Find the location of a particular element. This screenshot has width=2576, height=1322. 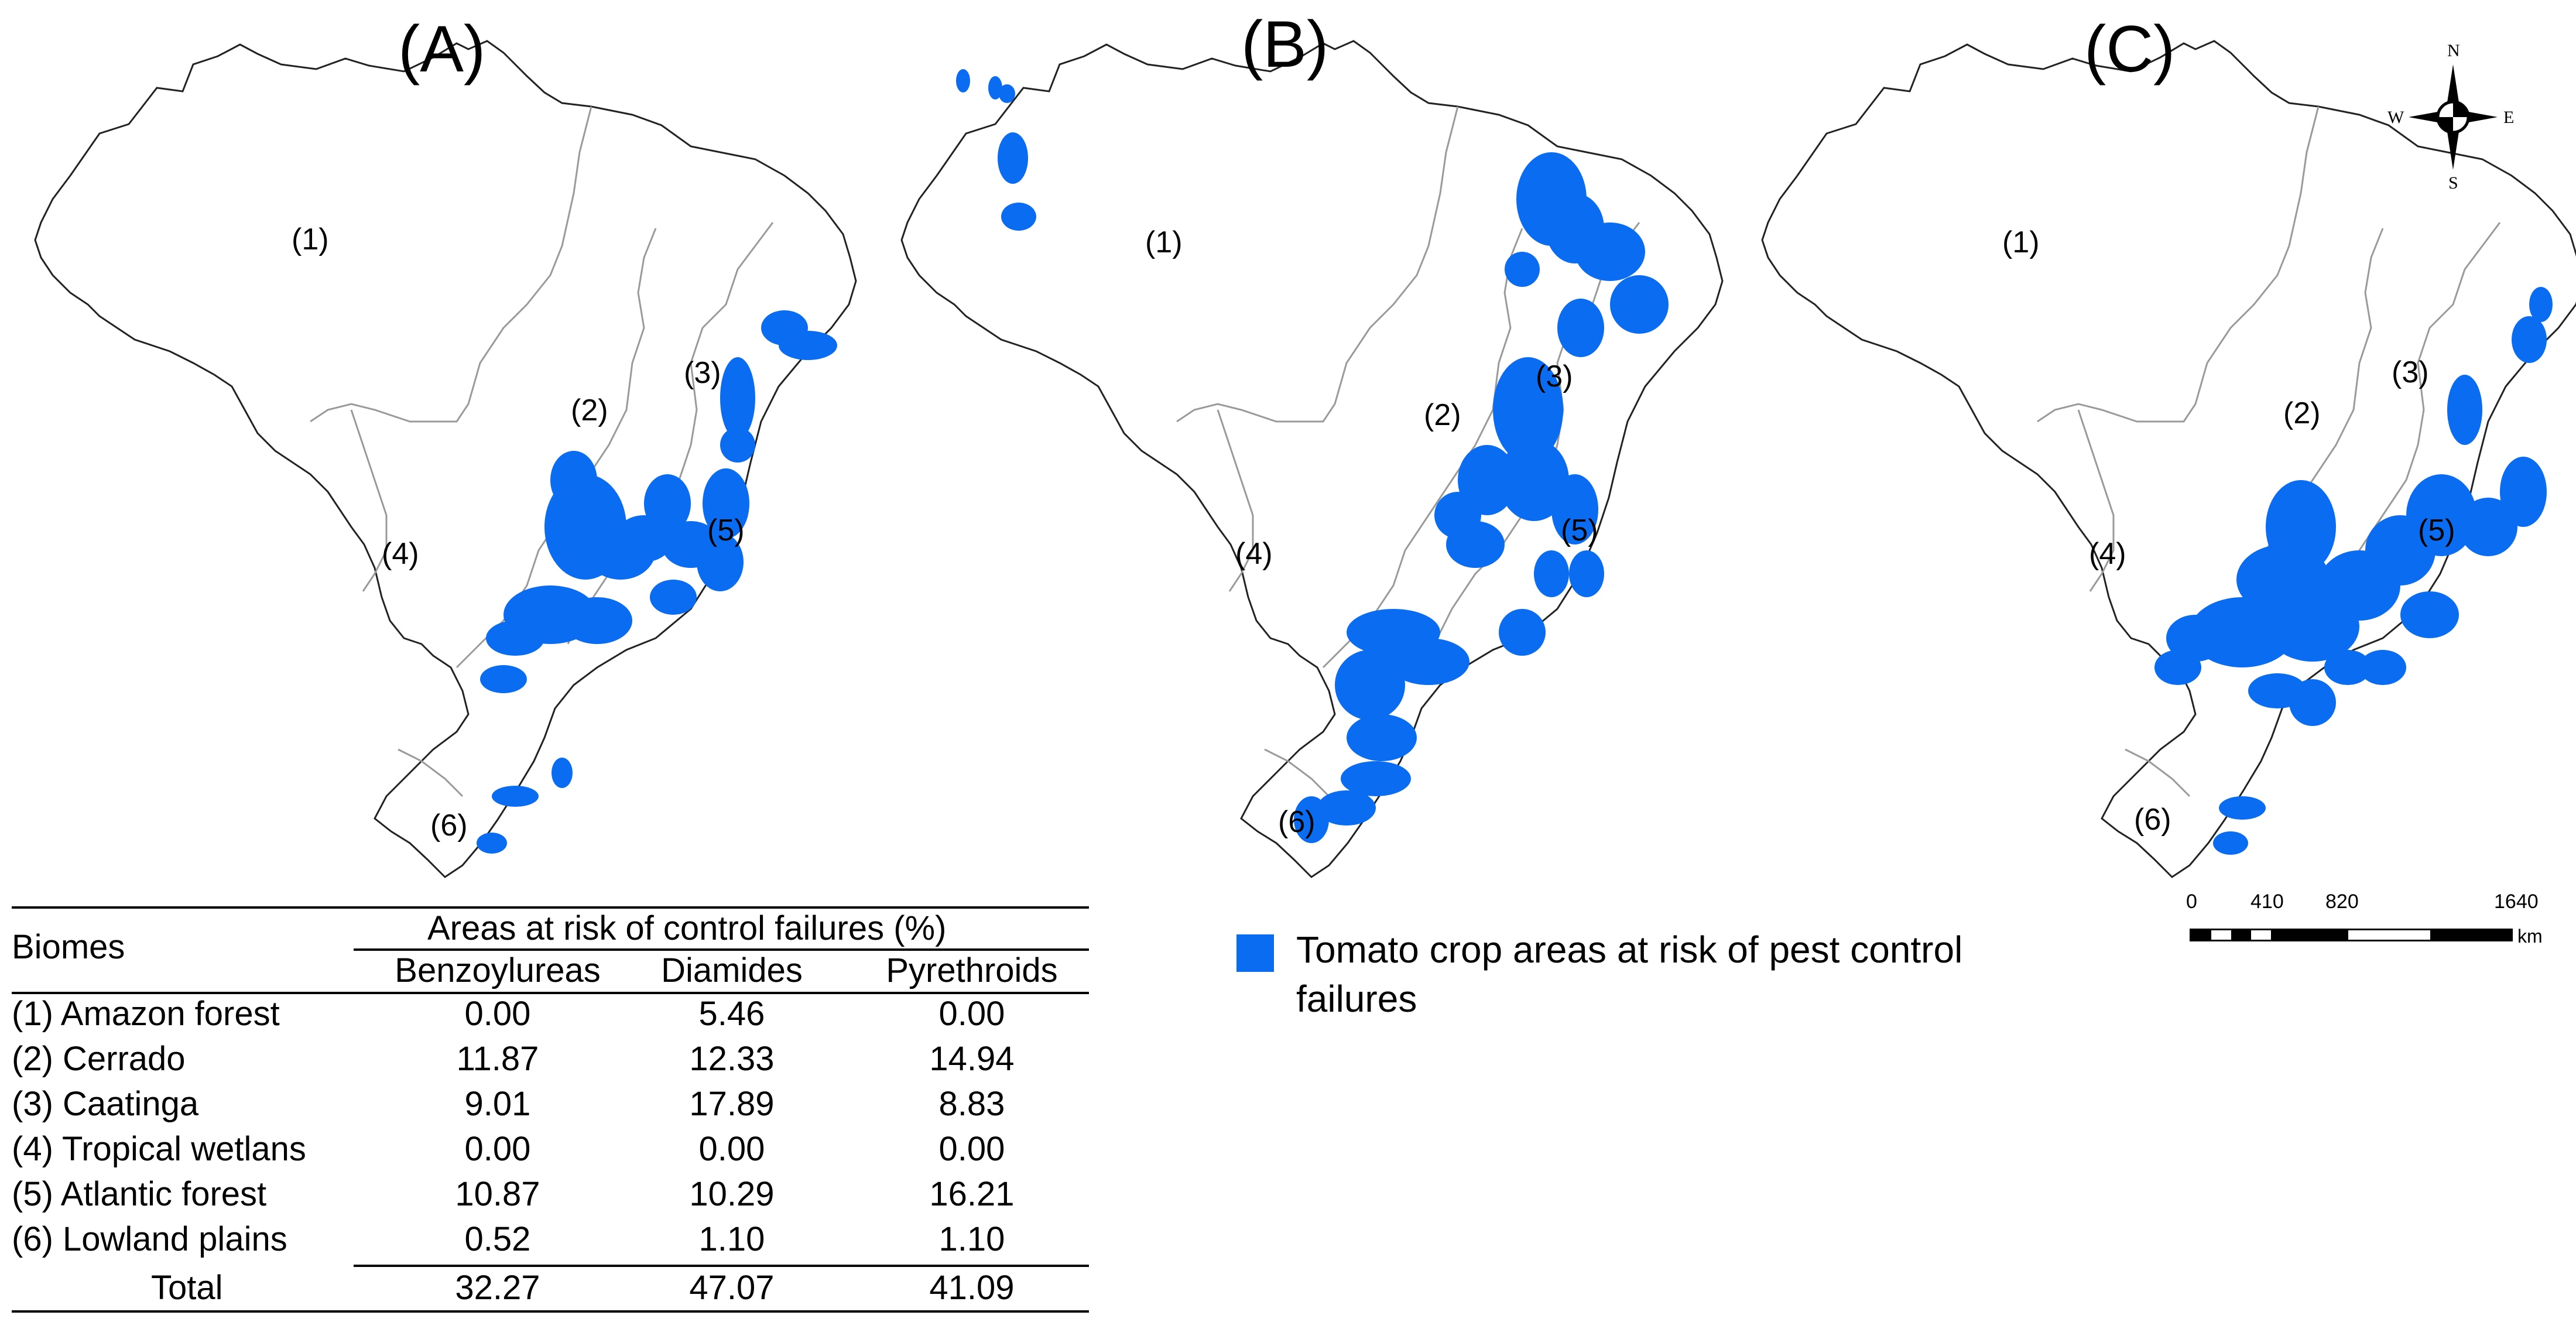

table-col-header-benzoylureas: Benzoylureas is located at coordinates (498, 970).